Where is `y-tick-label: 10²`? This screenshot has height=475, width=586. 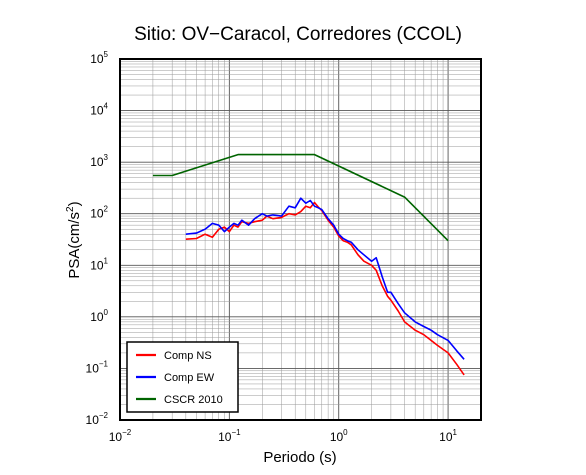
y-tick-label: 10² is located at coordinates (99, 213).